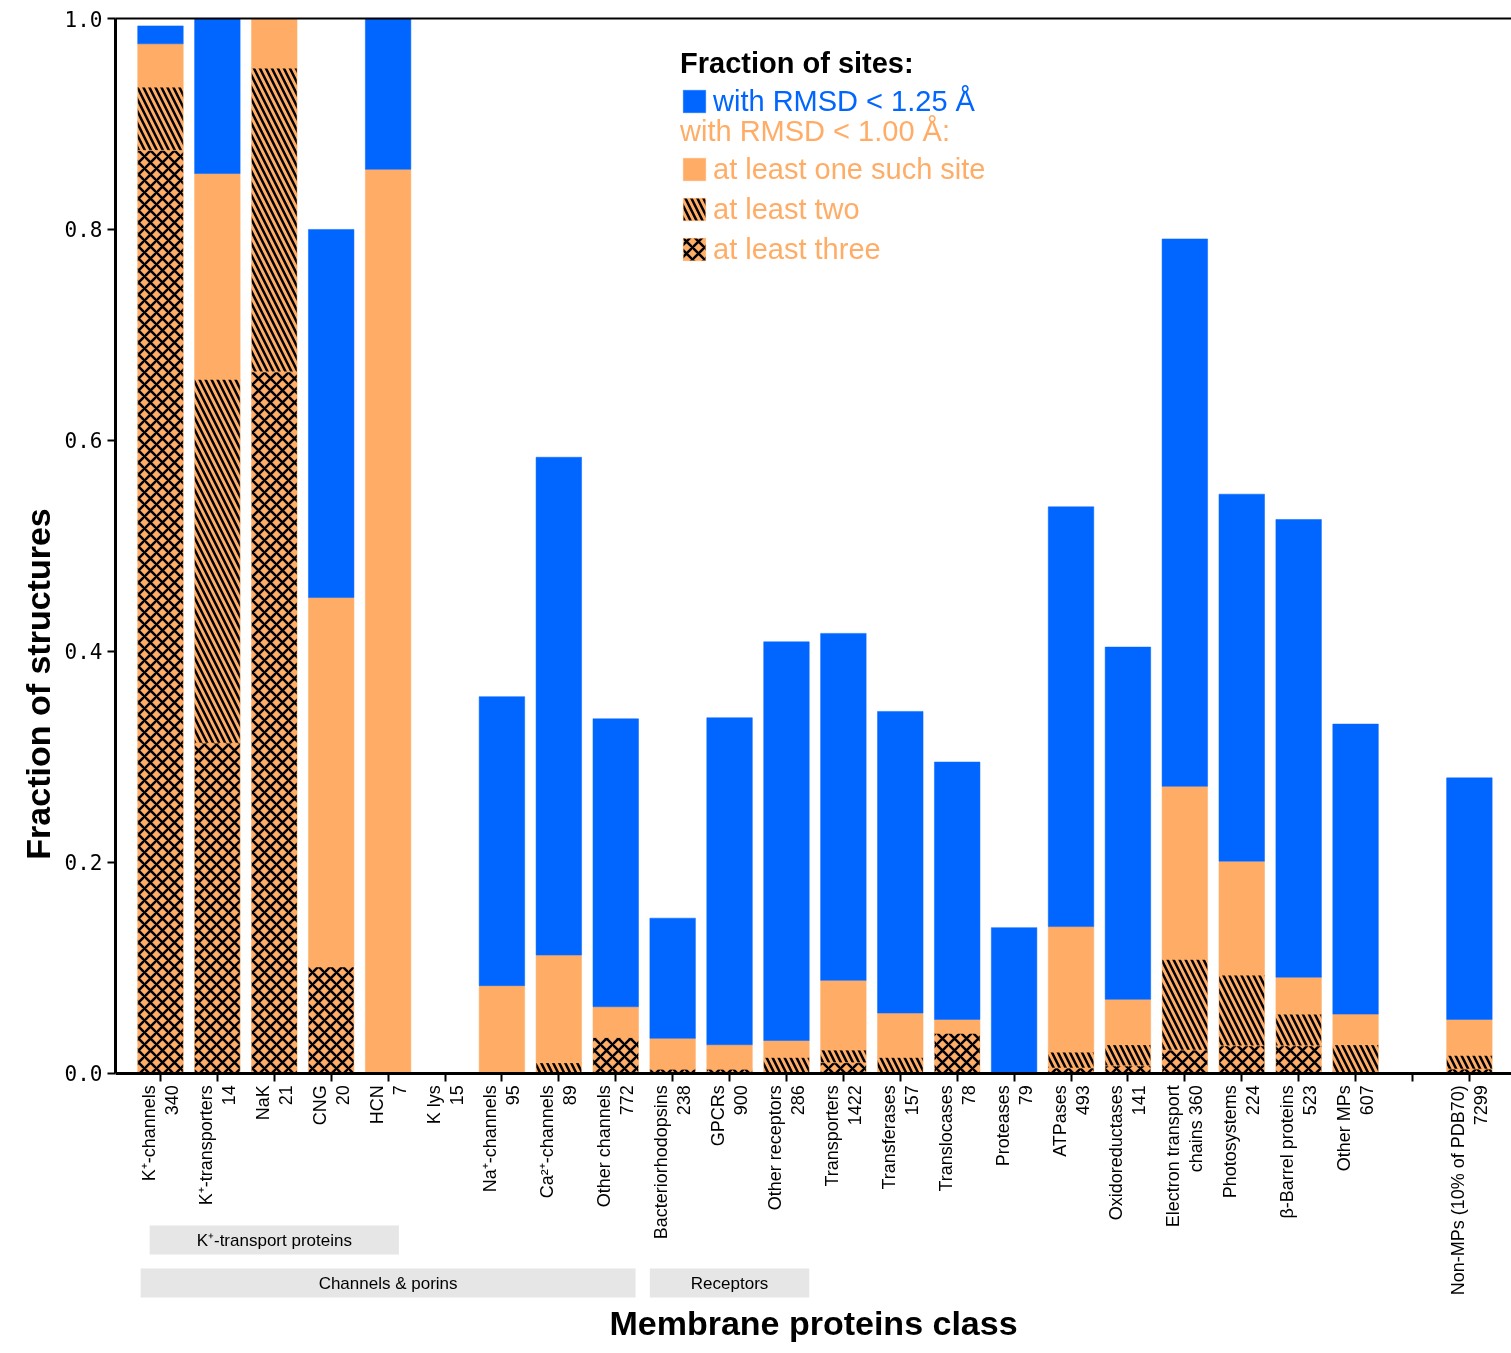  I want to click on x-tick-label: CNG 20, so click(331, 1105).